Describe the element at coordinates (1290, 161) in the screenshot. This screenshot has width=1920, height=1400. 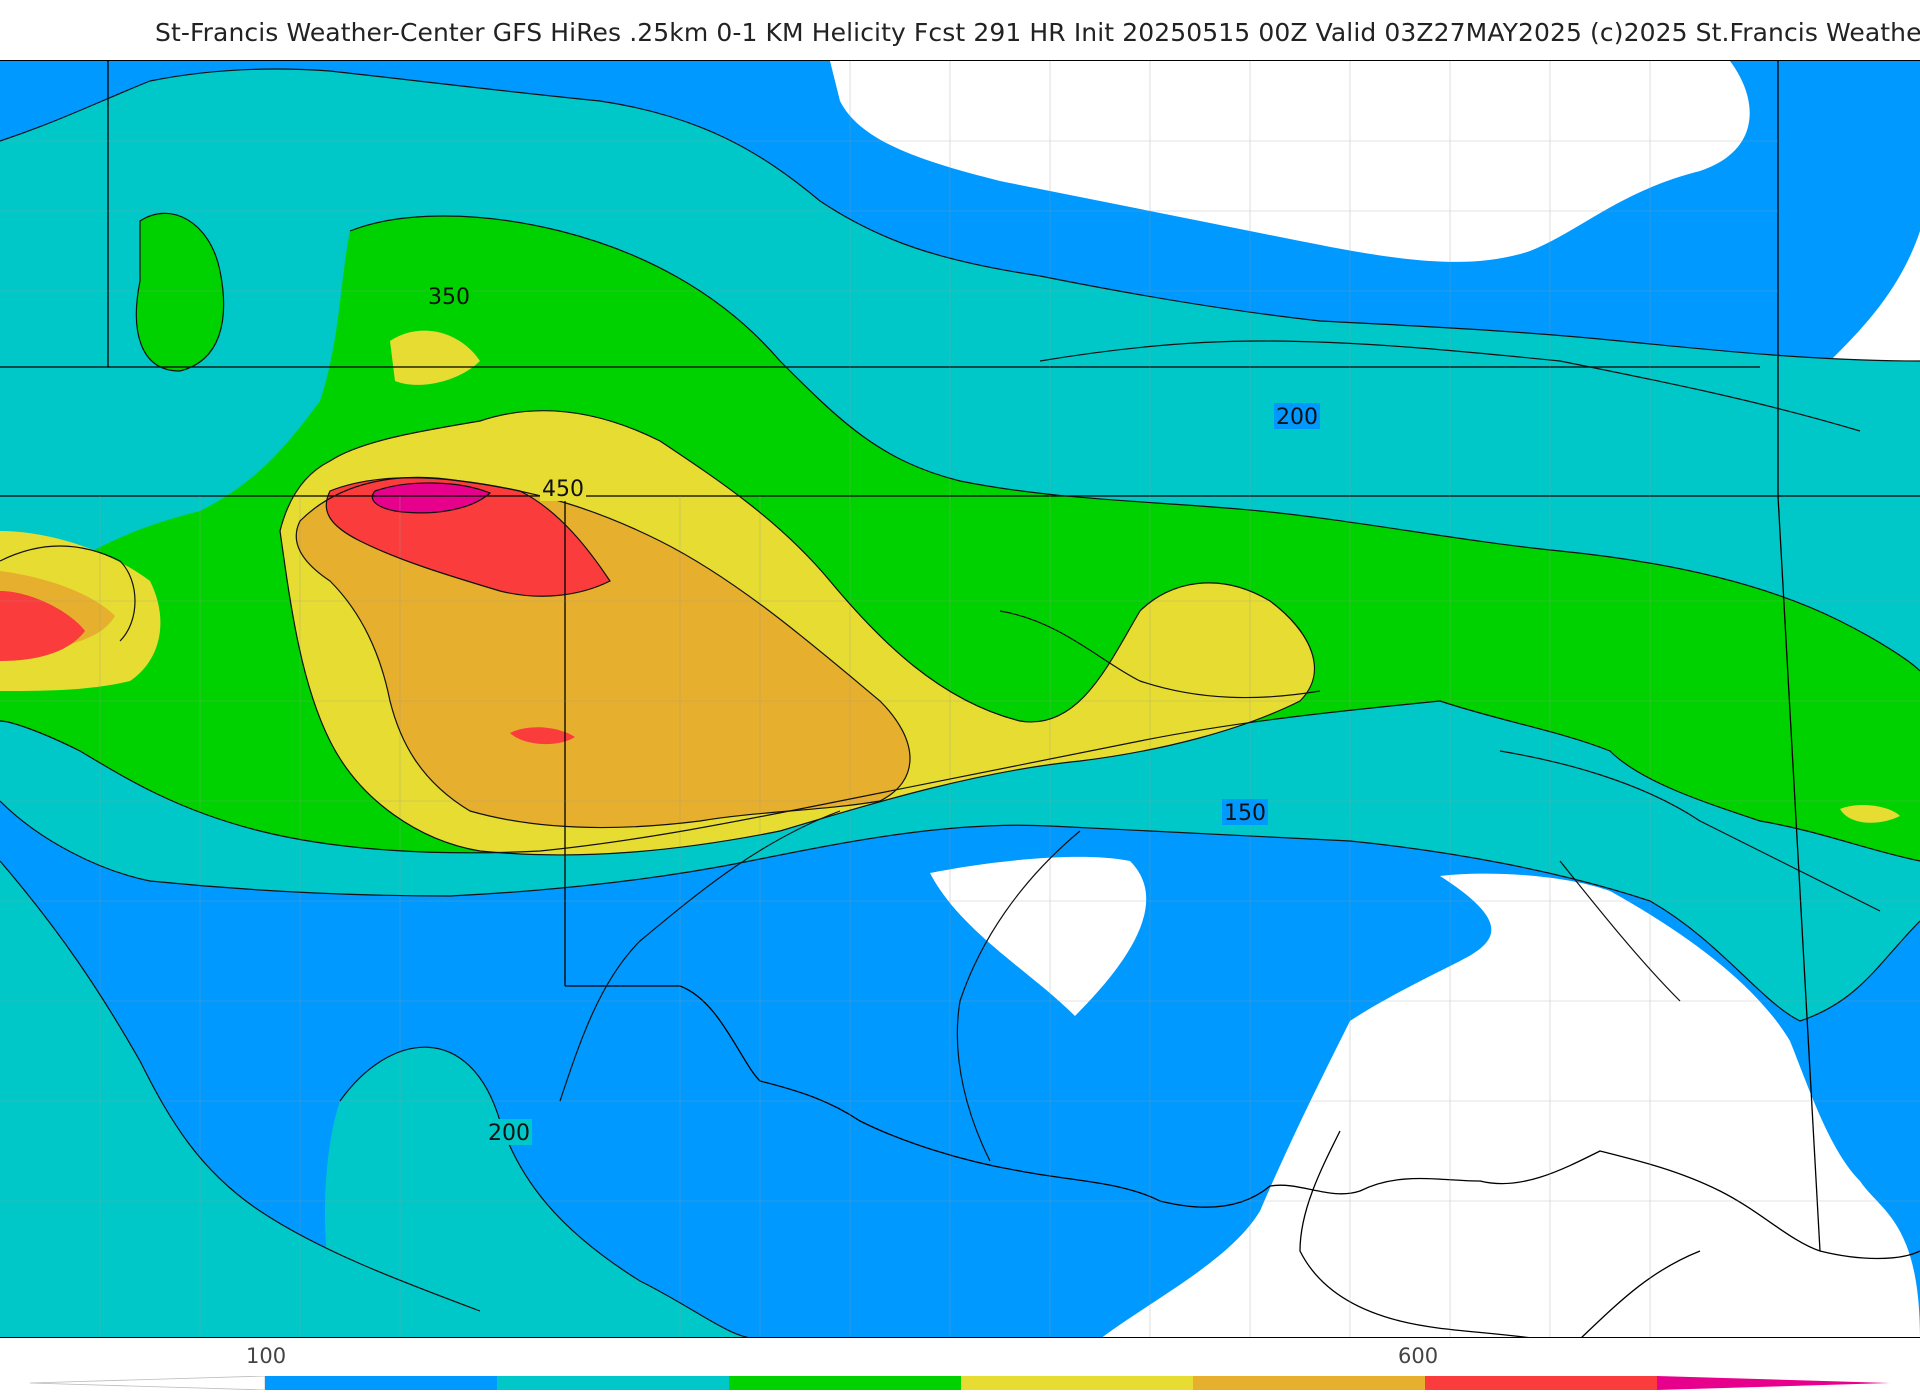
I see `white-region-top` at that location.